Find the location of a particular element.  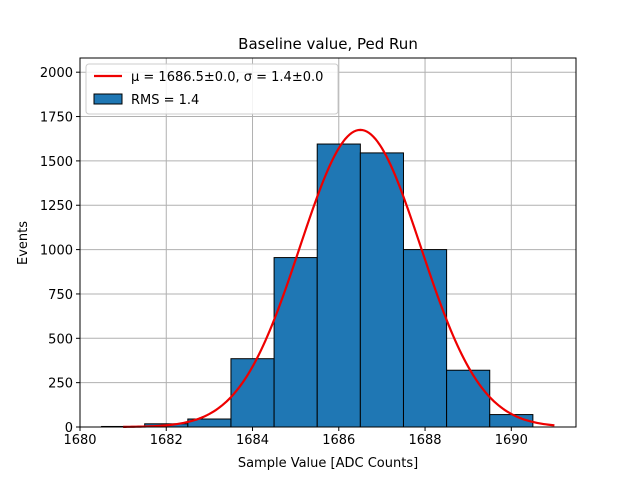

x-tick-label: 1686 is located at coordinates (338, 440).